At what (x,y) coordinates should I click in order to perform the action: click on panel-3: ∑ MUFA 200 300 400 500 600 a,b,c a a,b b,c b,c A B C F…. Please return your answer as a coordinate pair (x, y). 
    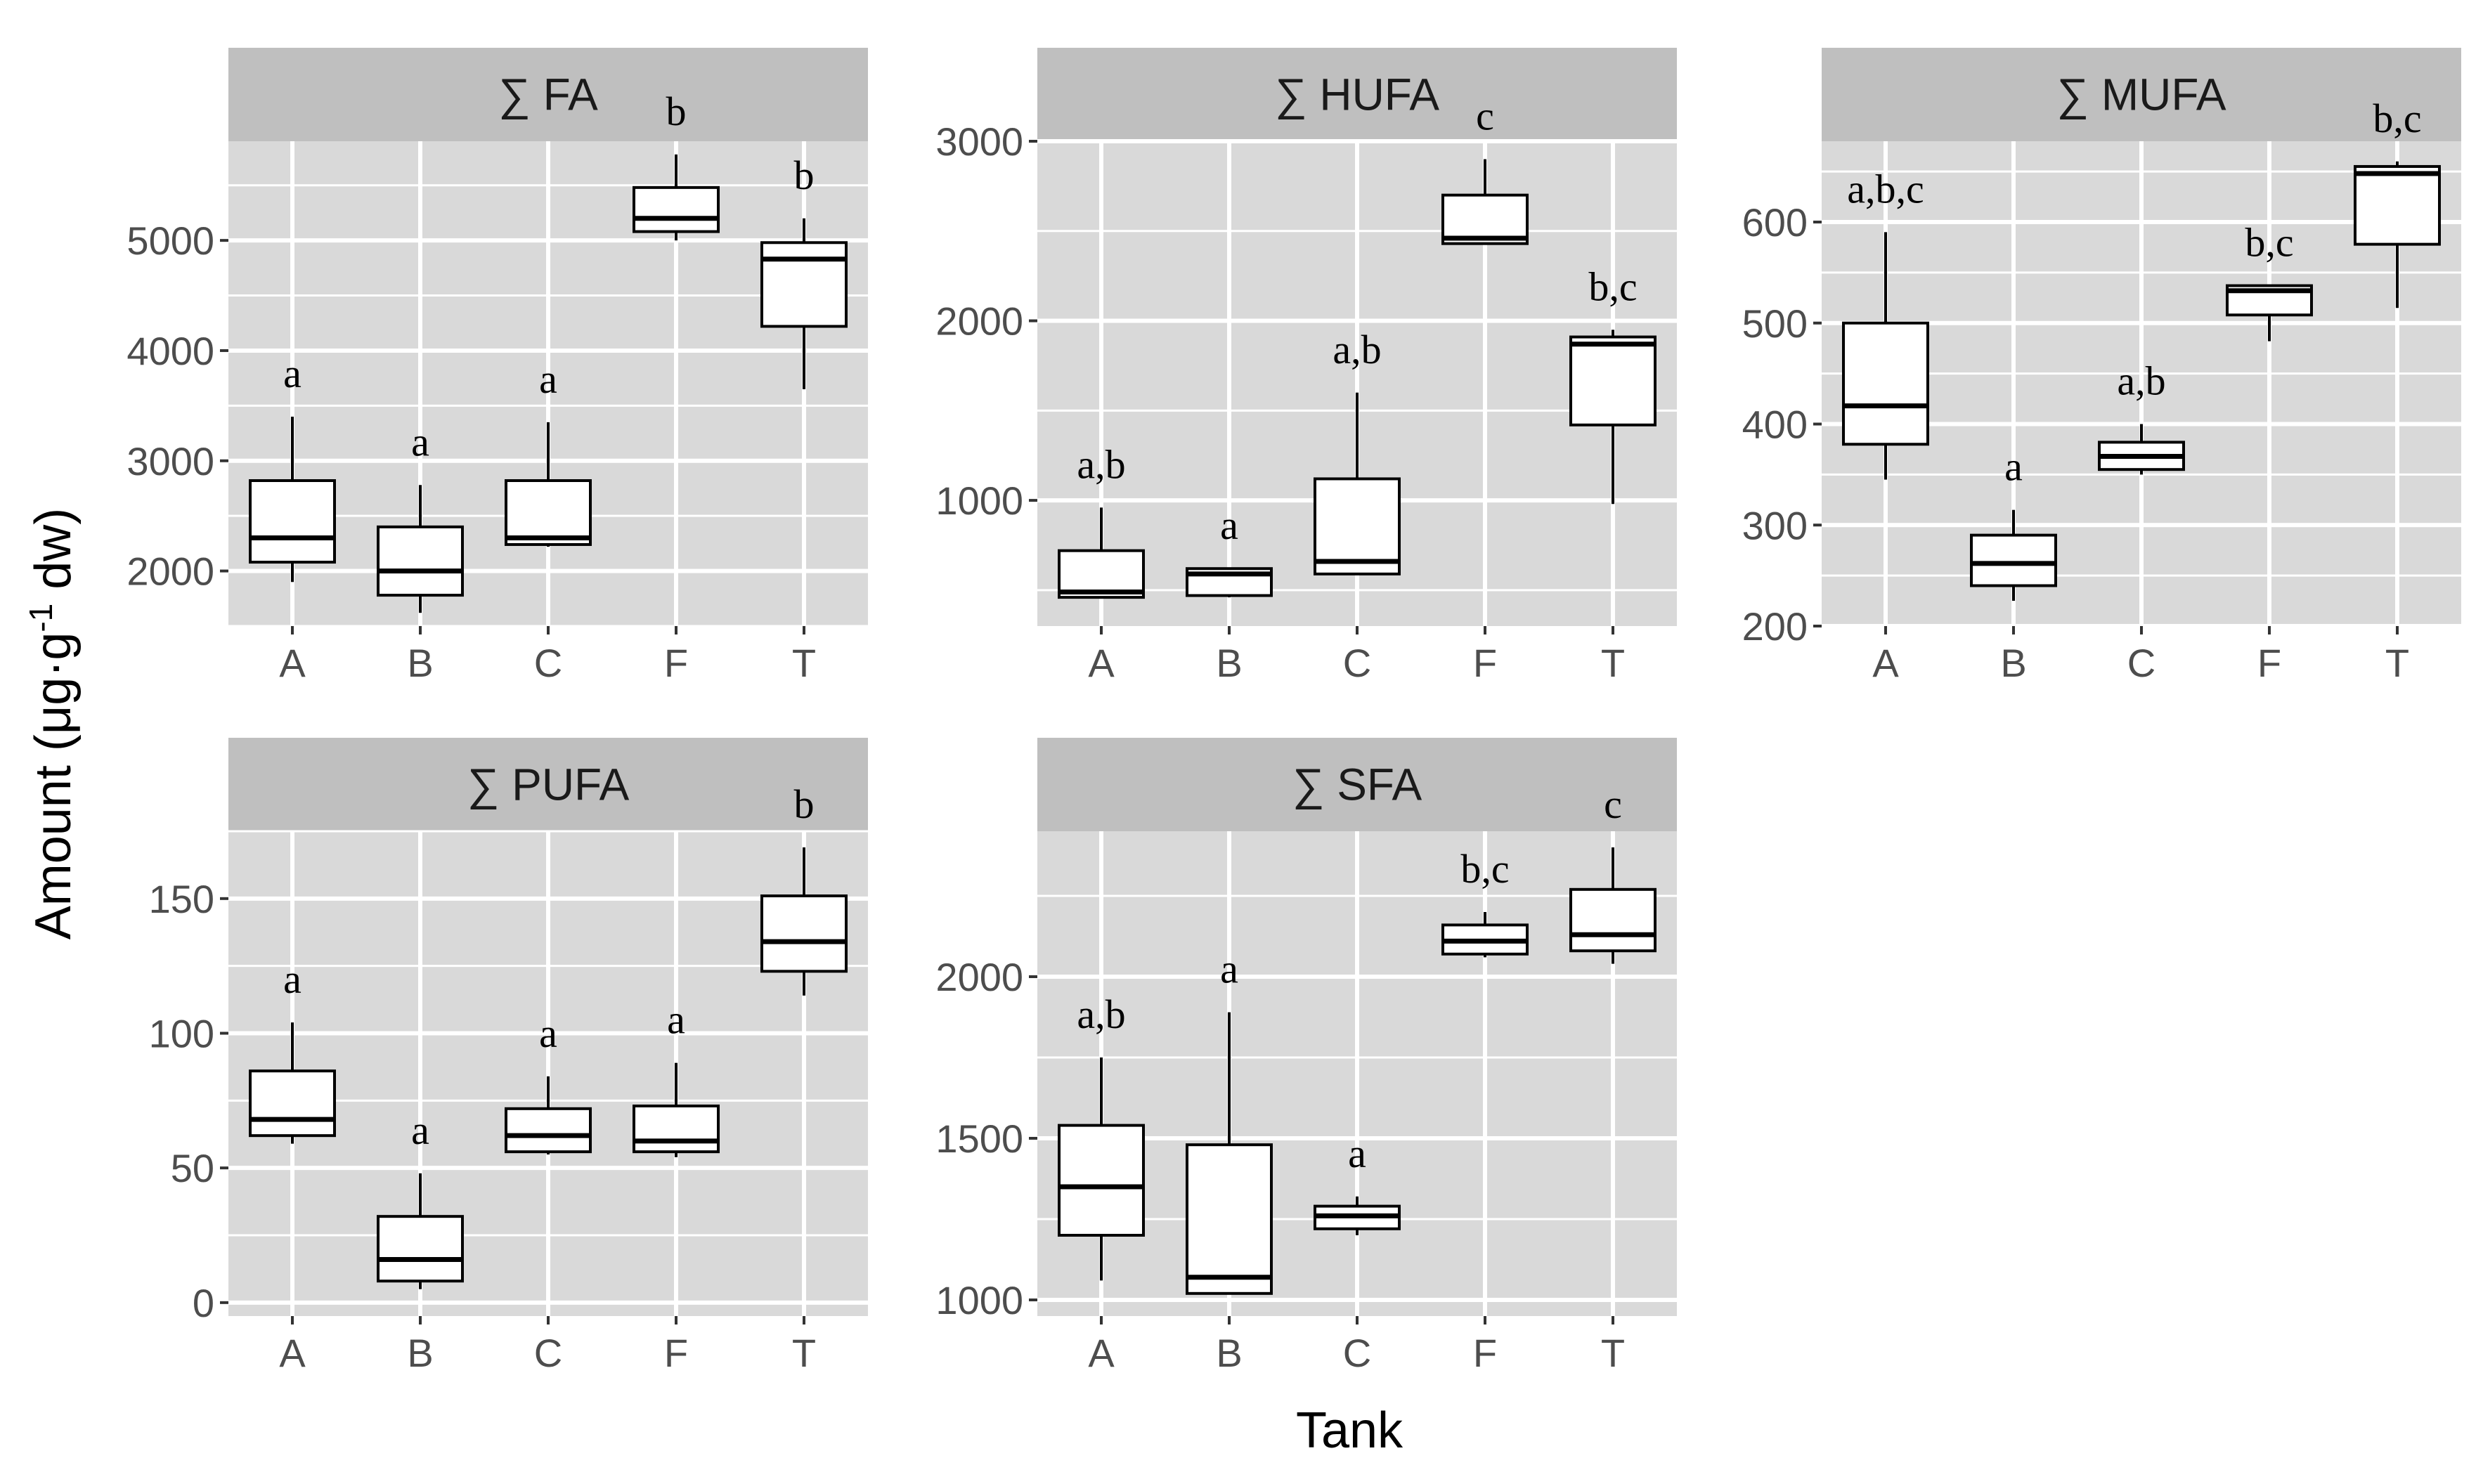
    Looking at the image, I should click on (2101, 366).